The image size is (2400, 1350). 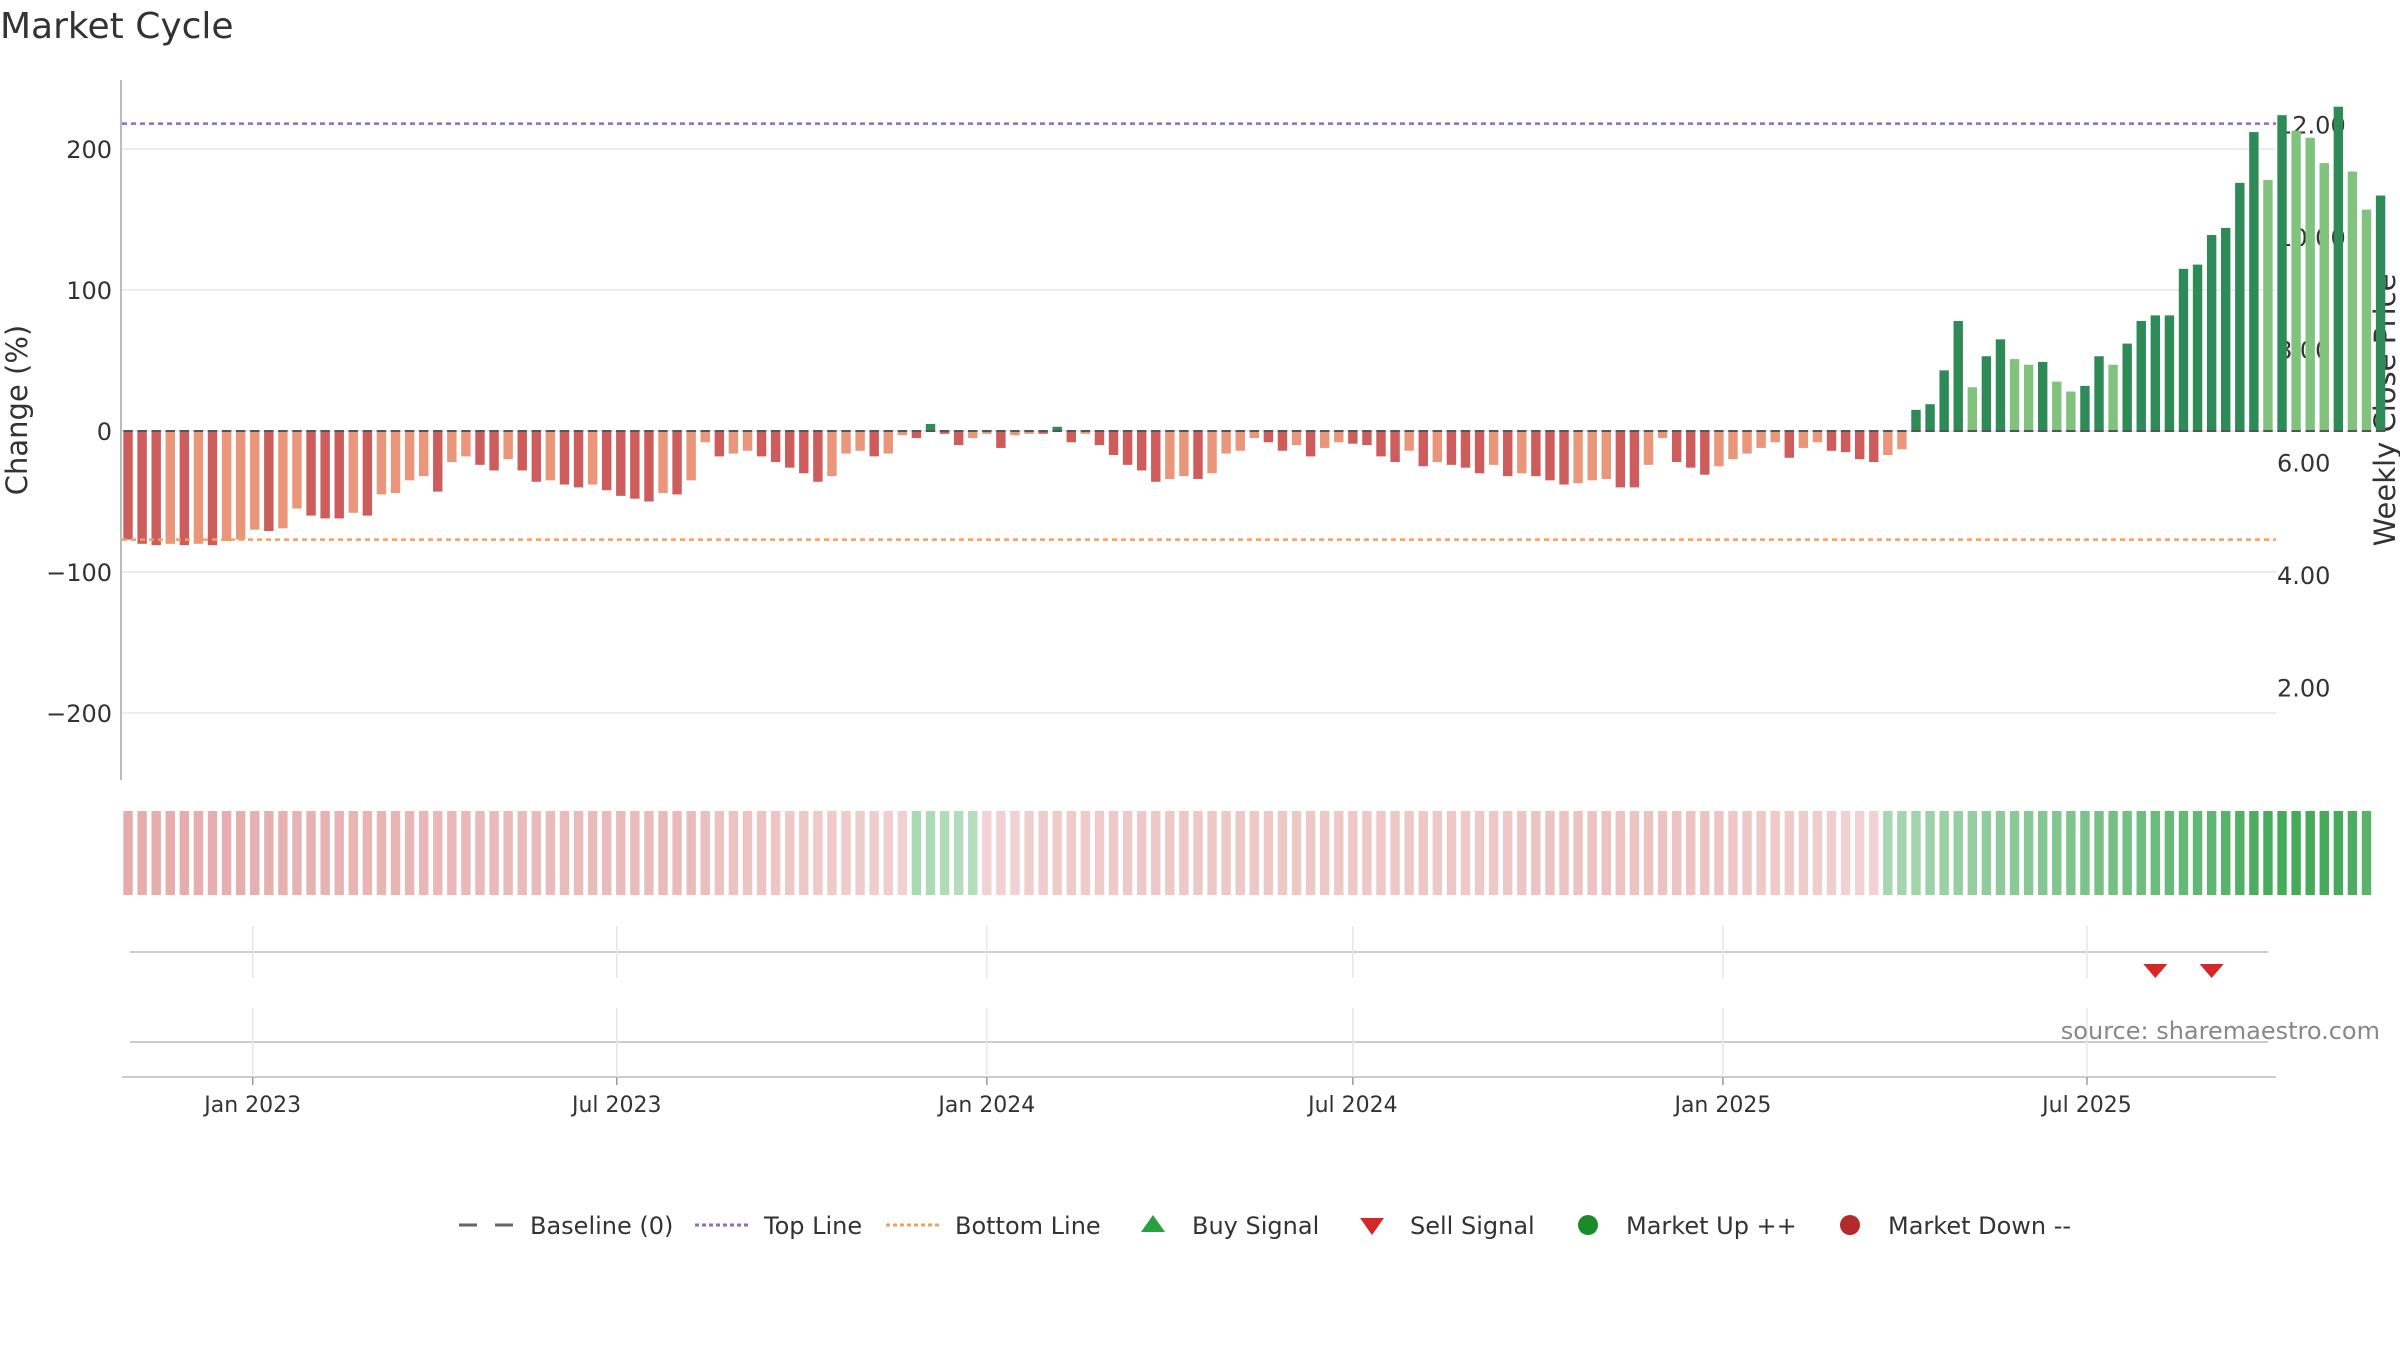 What do you see at coordinates (1721, 1105) in the screenshot?
I see `x-tick-label: Jan 2025` at bounding box center [1721, 1105].